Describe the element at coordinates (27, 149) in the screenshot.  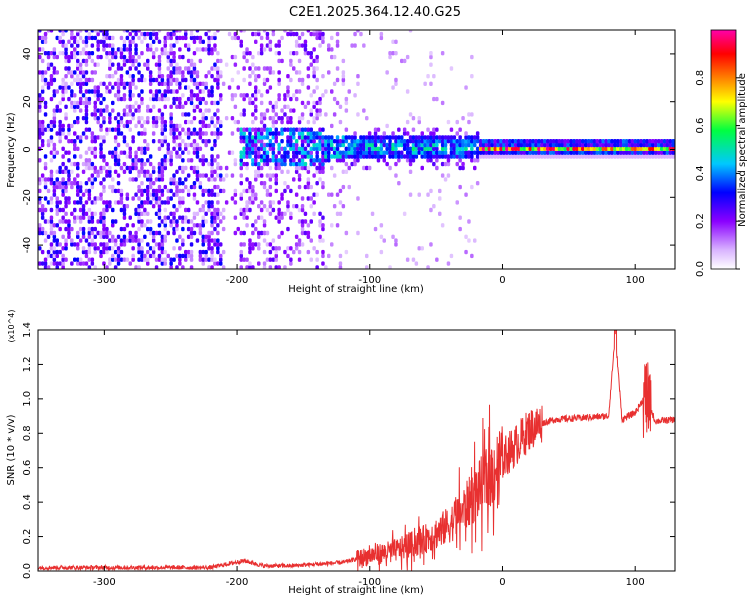
I see `y-tick-label: 0` at that location.